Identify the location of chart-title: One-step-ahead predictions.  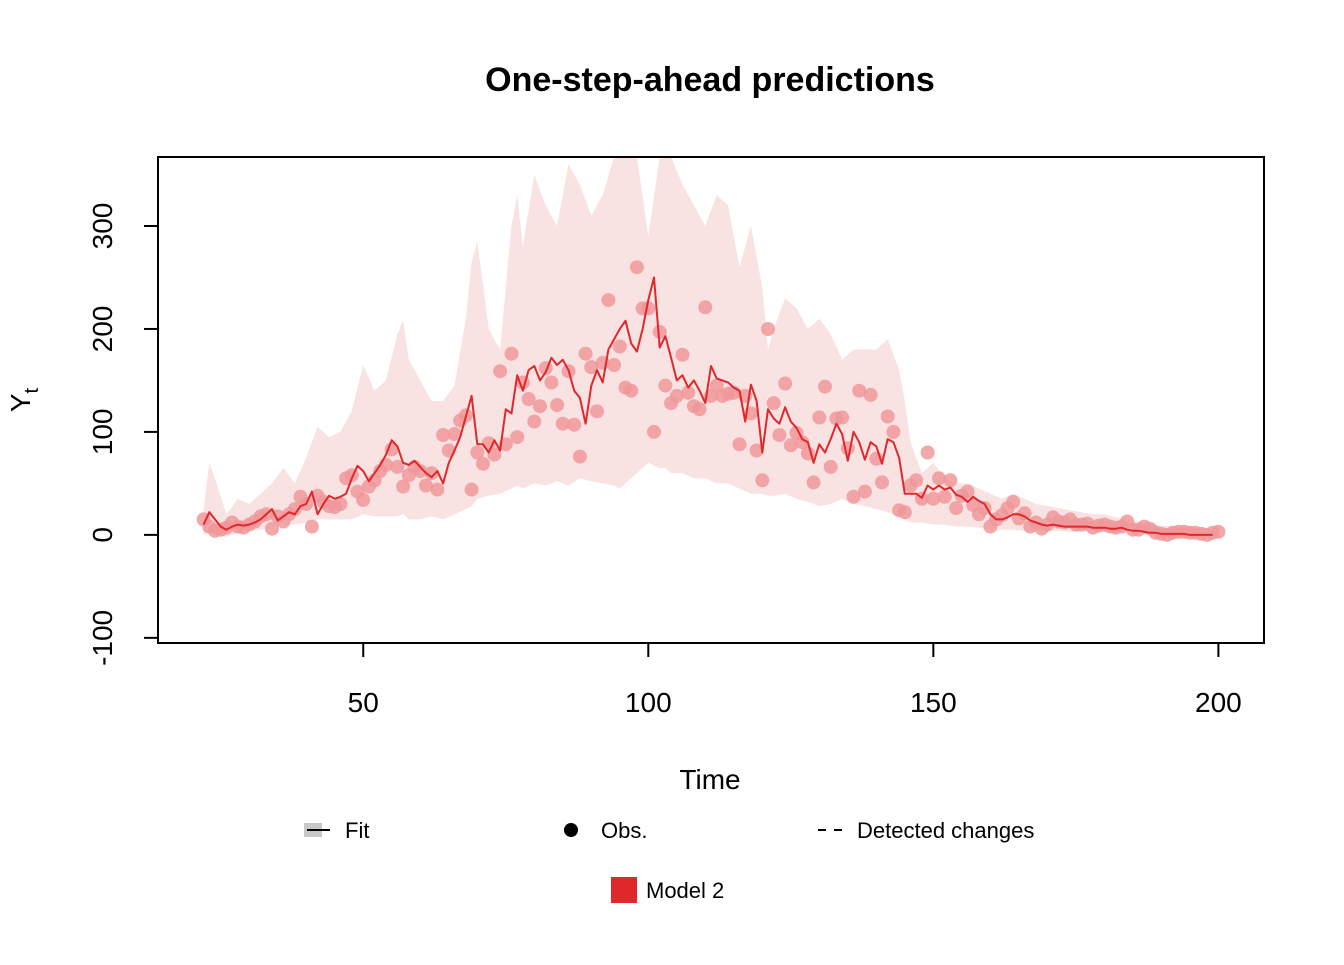
(710, 80).